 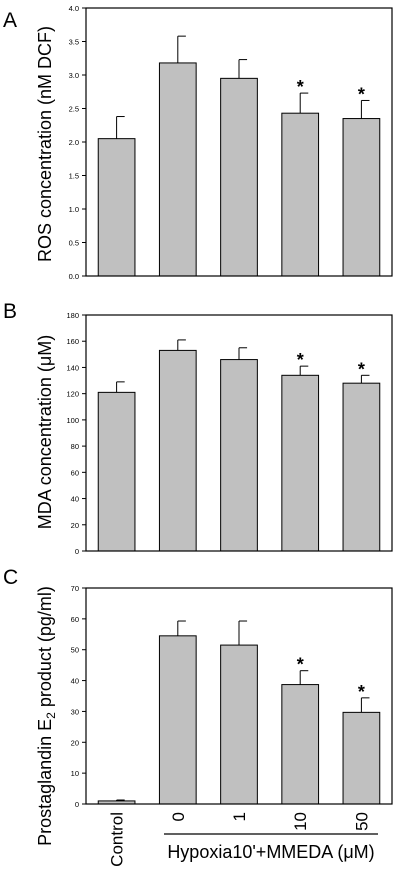 I want to click on y-tick-label: 3.0, so click(x=74, y=75).